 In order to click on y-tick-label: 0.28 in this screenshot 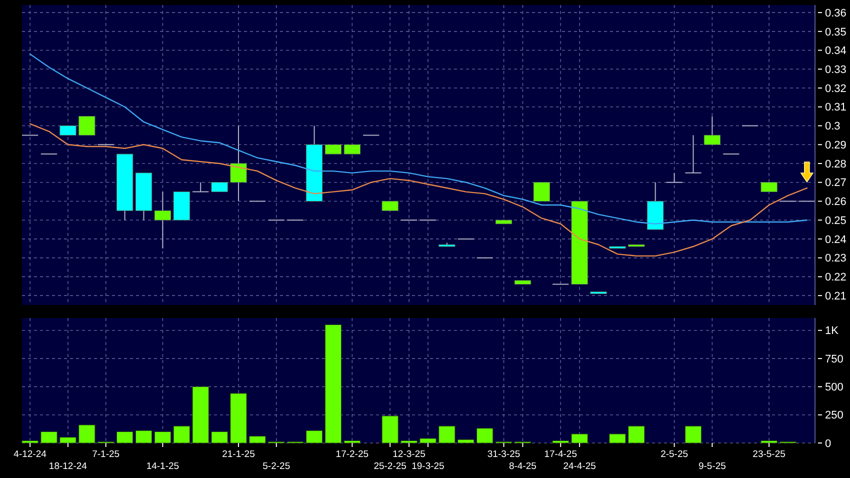, I will do `click(835, 164)`.